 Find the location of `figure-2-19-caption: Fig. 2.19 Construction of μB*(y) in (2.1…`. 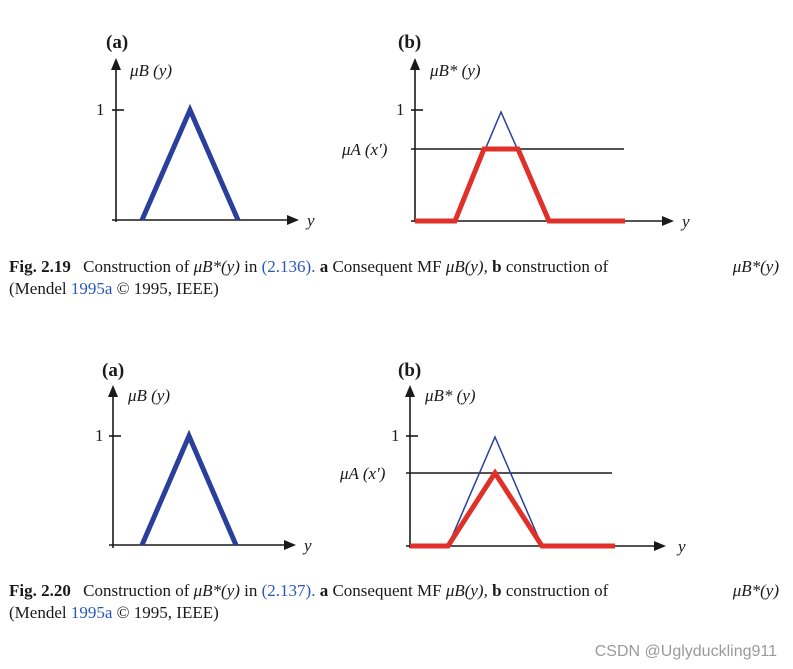

figure-2-19-caption: Fig. 2.19 Construction of μB*(y) in (2.1… is located at coordinates (394, 278).